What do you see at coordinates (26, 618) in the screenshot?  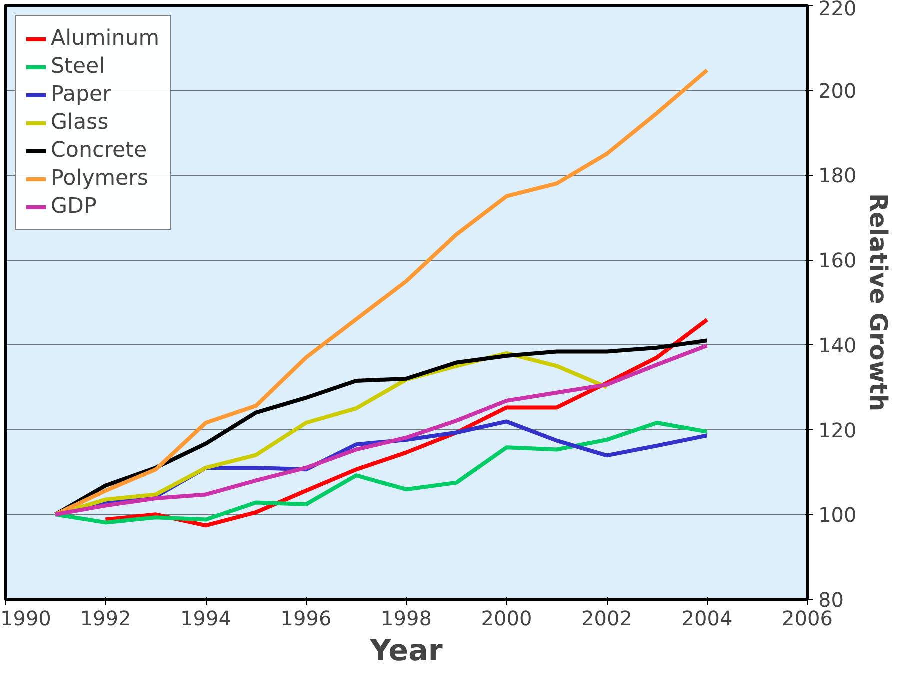 I see `x-tick-label: 1990` at bounding box center [26, 618].